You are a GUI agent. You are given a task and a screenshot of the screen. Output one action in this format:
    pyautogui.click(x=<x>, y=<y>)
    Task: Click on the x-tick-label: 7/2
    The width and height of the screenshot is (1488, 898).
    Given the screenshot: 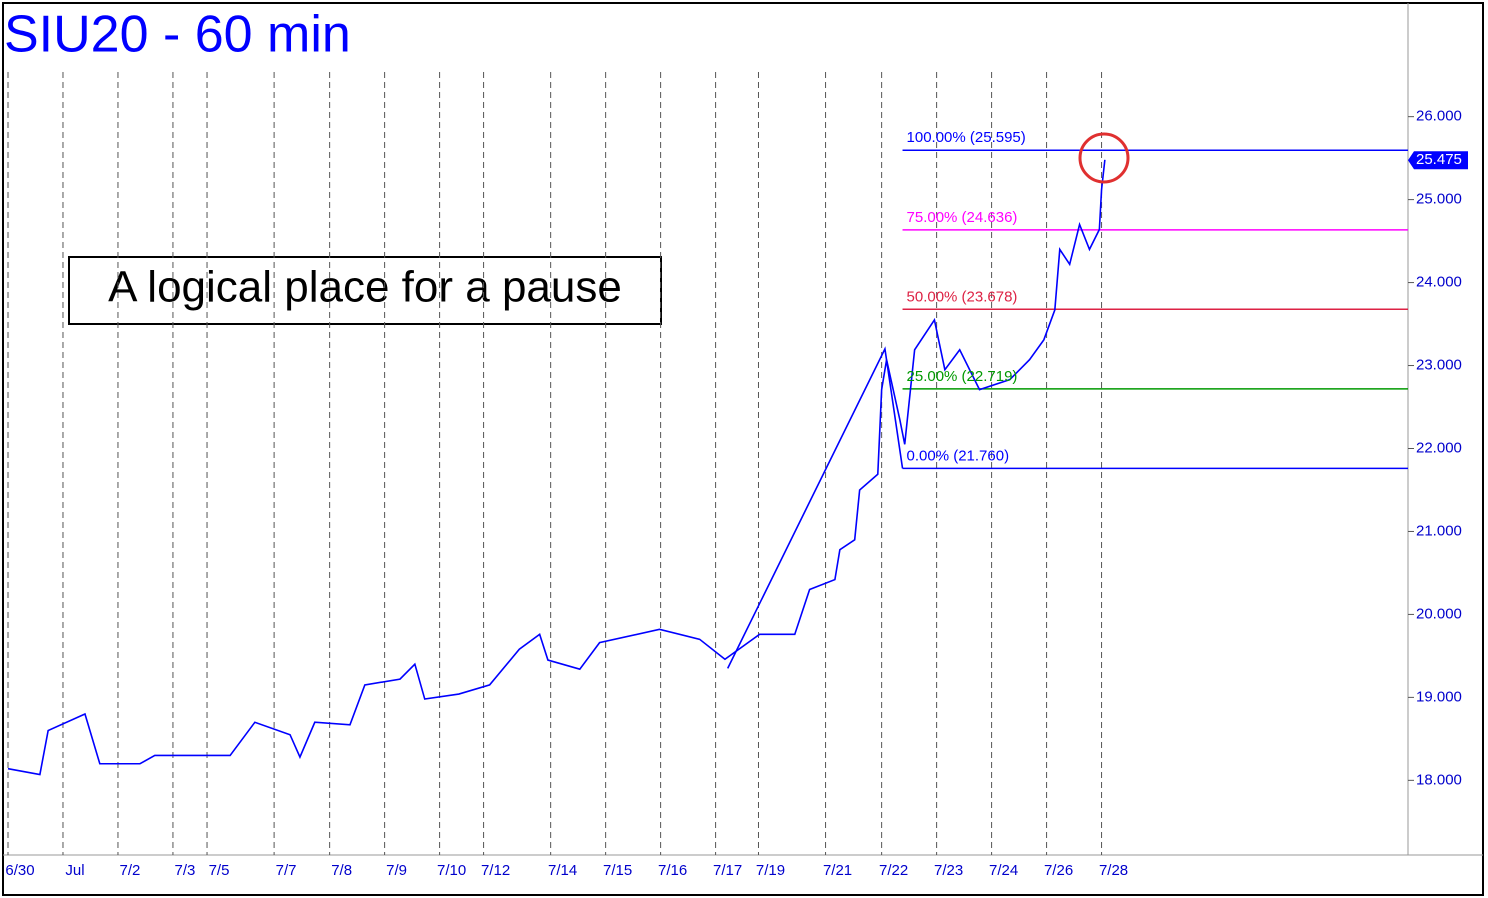 What is the action you would take?
    pyautogui.click(x=130, y=870)
    